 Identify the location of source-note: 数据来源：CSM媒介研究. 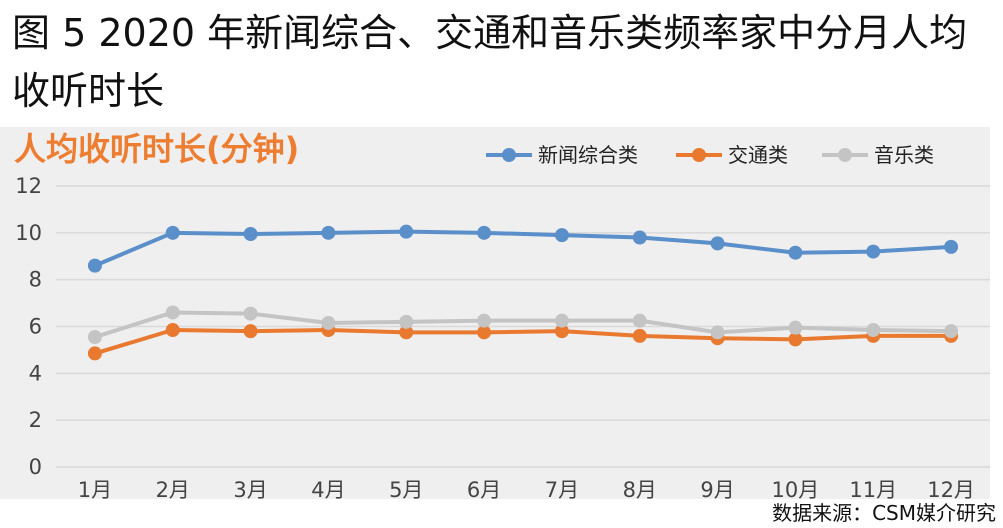
(884, 513).